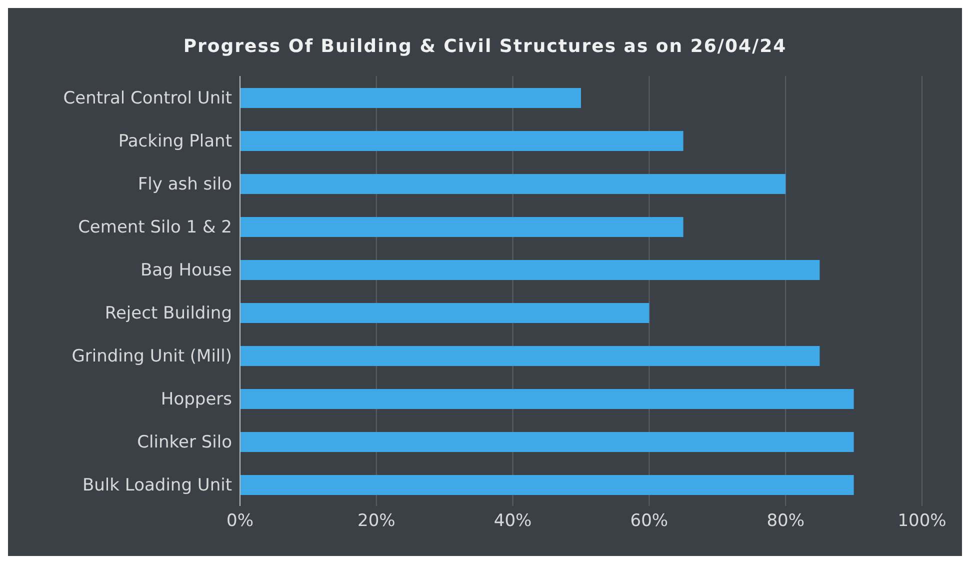 The image size is (970, 564). I want to click on x-tick-label: 40%, so click(513, 521).